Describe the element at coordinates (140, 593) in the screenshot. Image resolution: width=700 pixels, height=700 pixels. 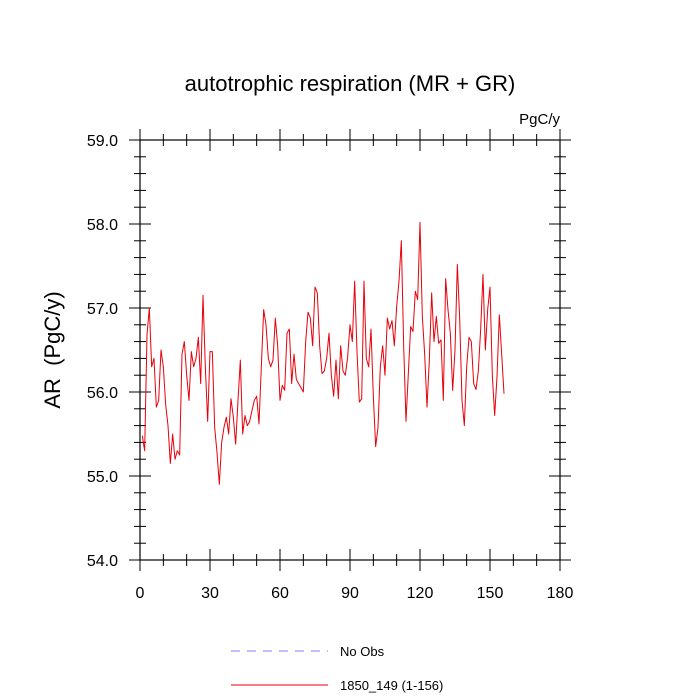
I see `x-tick-label: 0` at that location.